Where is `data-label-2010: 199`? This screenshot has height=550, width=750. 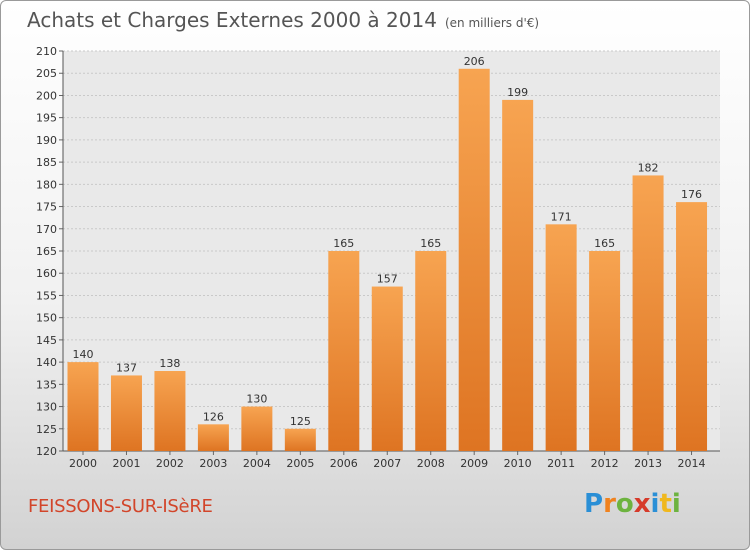
data-label-2010: 199 is located at coordinates (517, 92).